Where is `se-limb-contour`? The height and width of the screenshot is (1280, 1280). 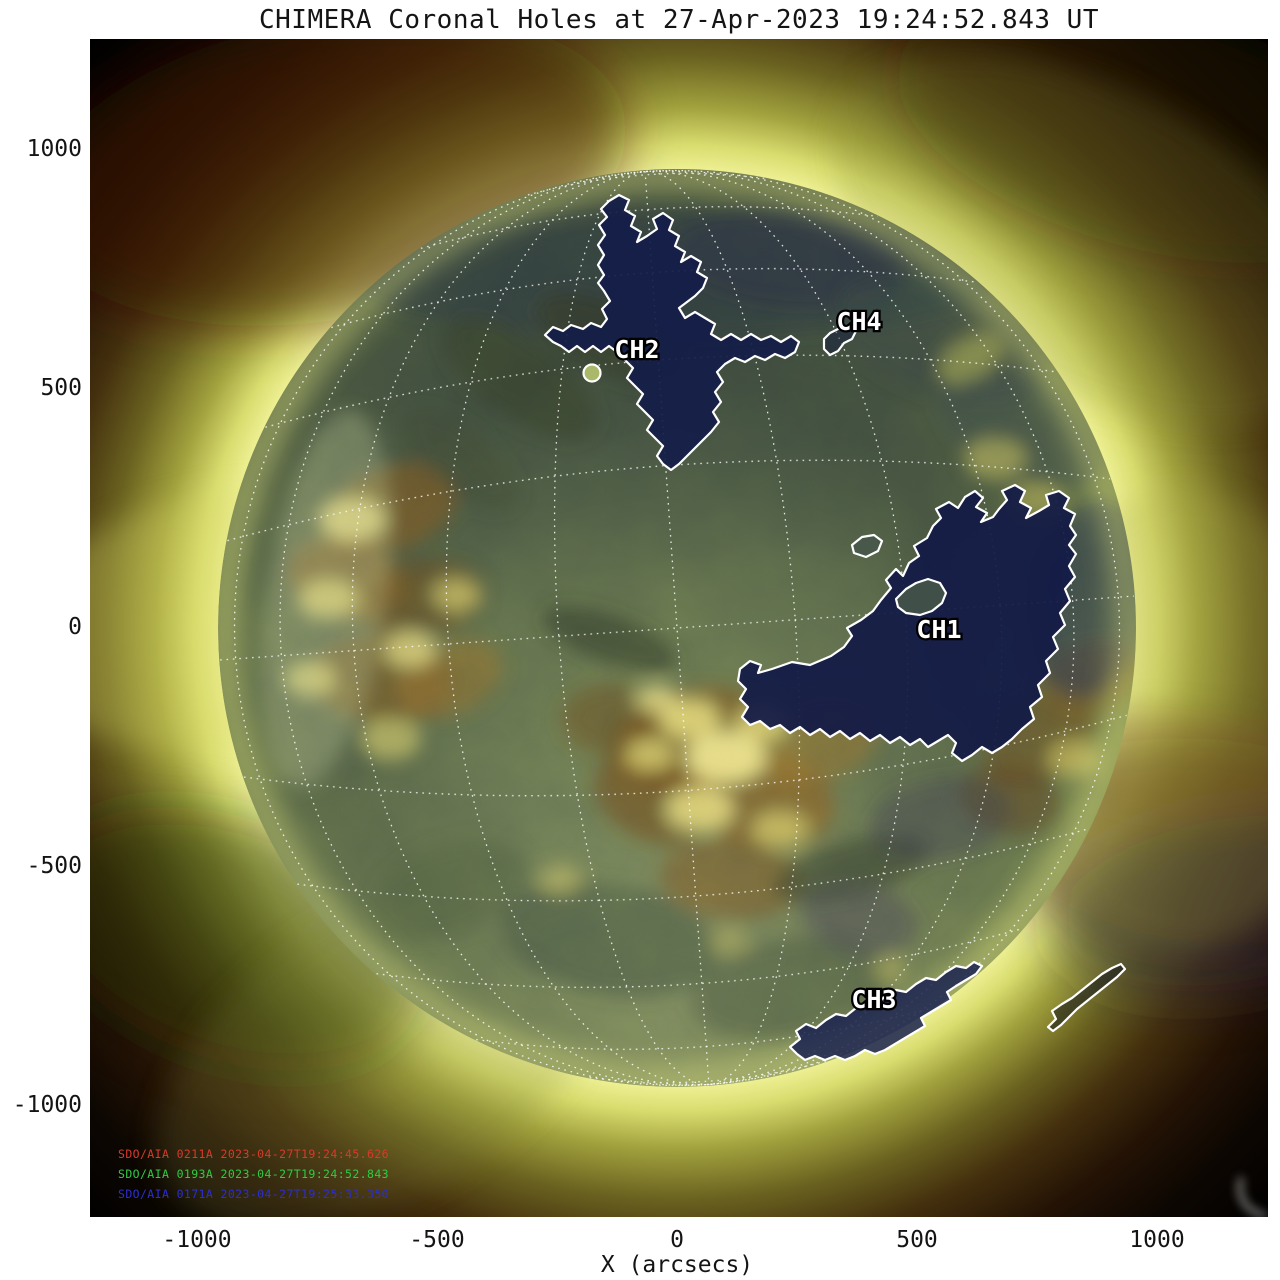
se-limb-contour is located at coordinates (1086, 997).